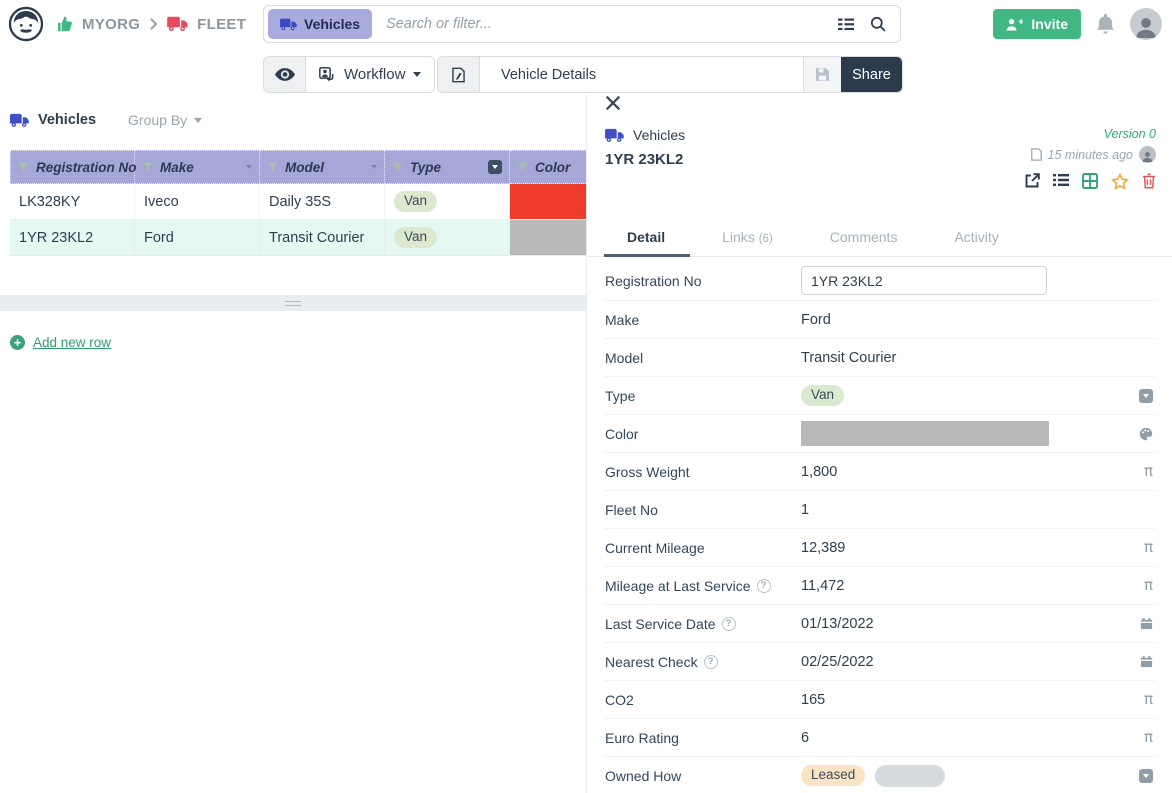 Image resolution: width=1172 pixels, height=793 pixels. I want to click on thumbs-up-icon, so click(65, 23).